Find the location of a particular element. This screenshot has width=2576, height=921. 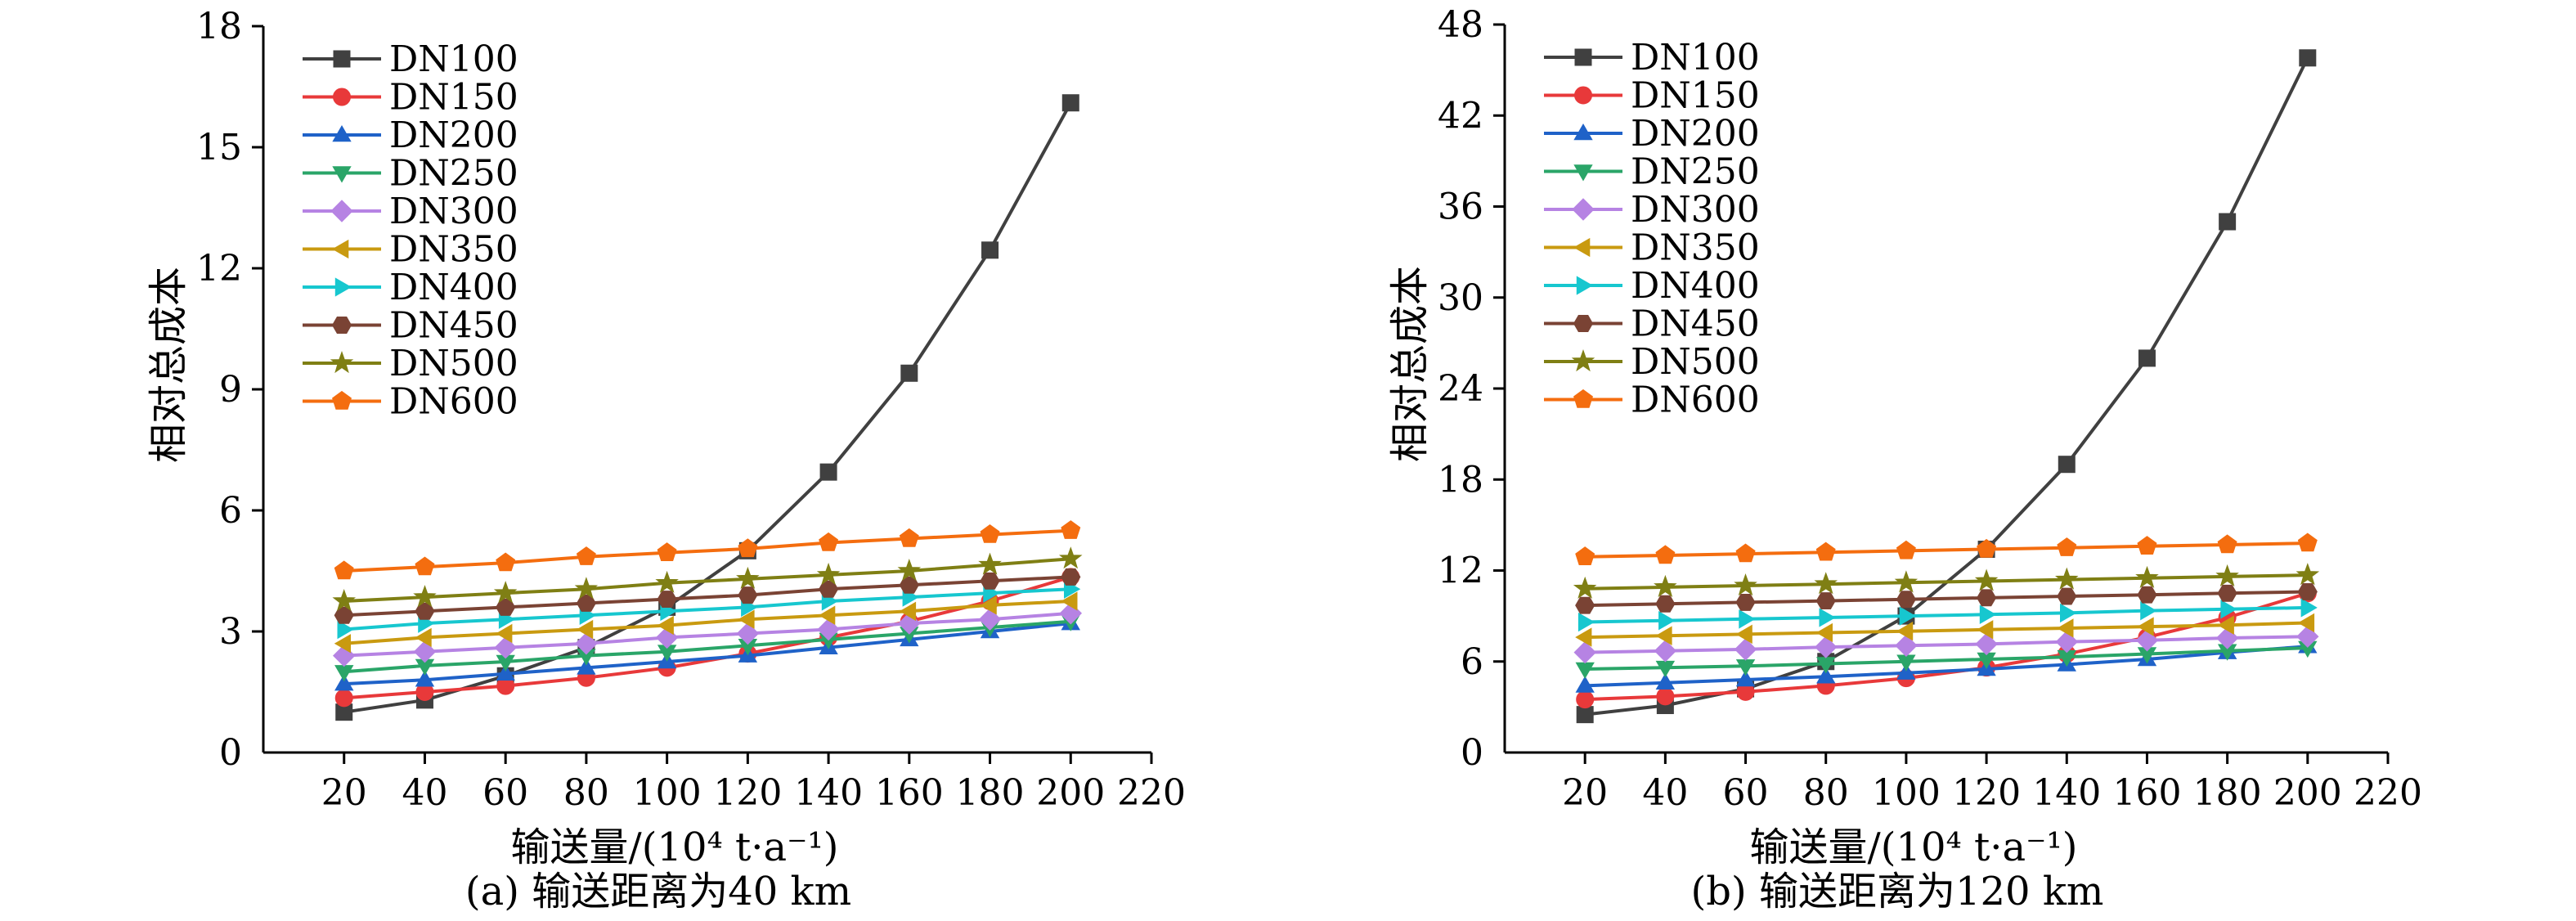

legend-item-dn300: DN300 is located at coordinates (1652, 210).